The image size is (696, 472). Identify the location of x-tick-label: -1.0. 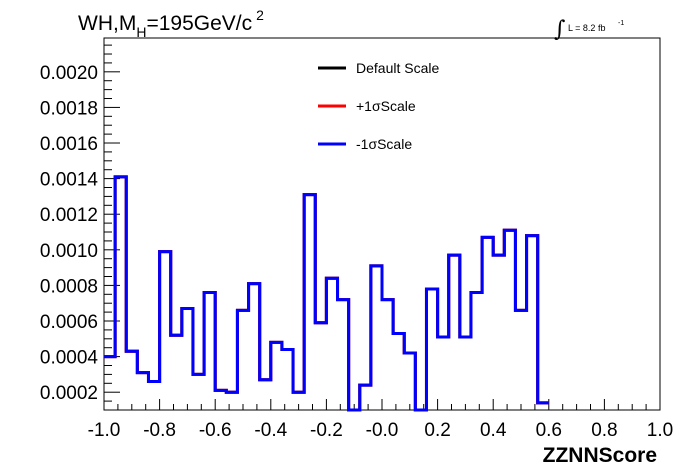
(104, 430).